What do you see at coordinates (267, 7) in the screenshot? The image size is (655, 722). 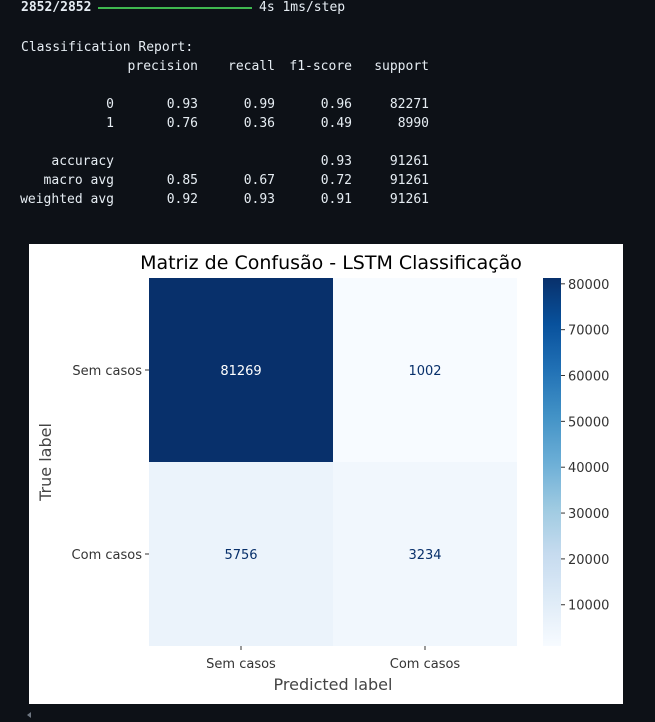 I see `progress-time: 4s` at bounding box center [267, 7].